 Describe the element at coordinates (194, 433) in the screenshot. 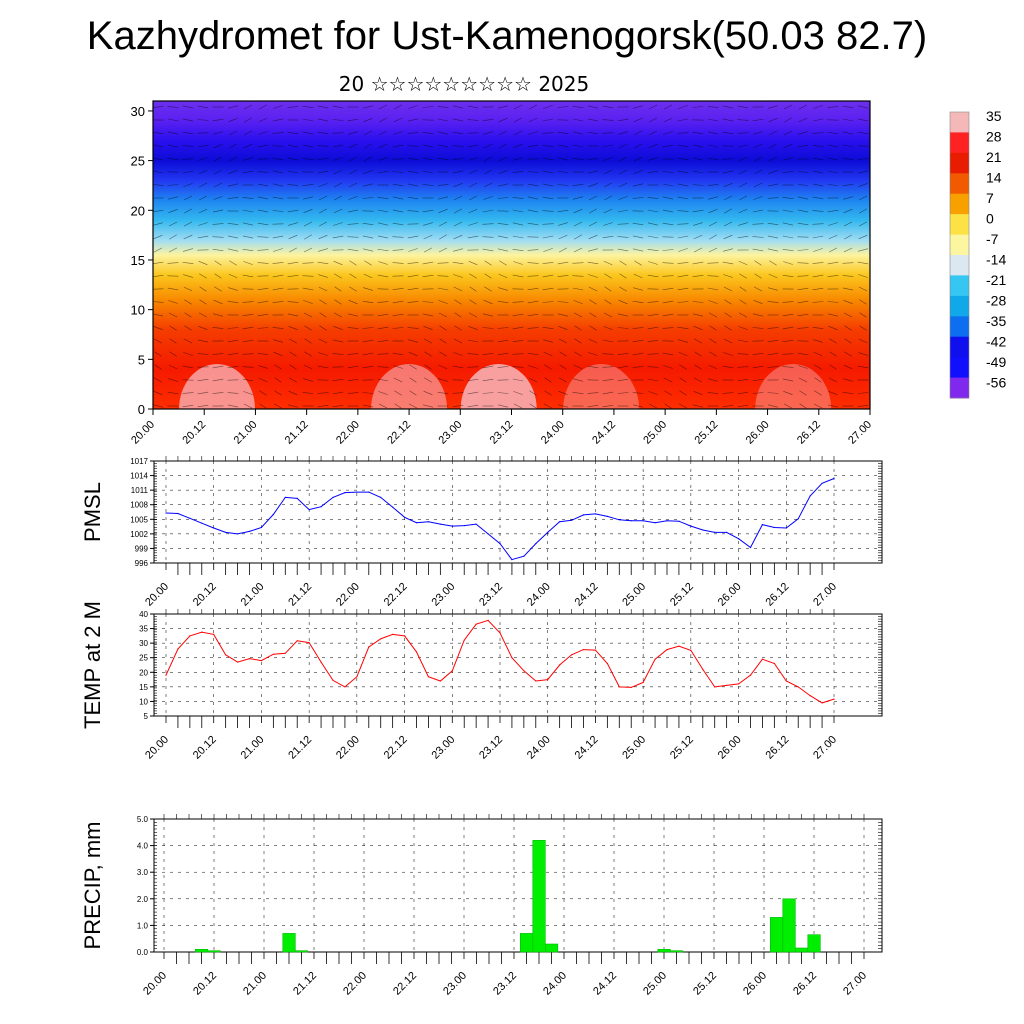

I see `heatmap-xtick-label: 20.12` at that location.